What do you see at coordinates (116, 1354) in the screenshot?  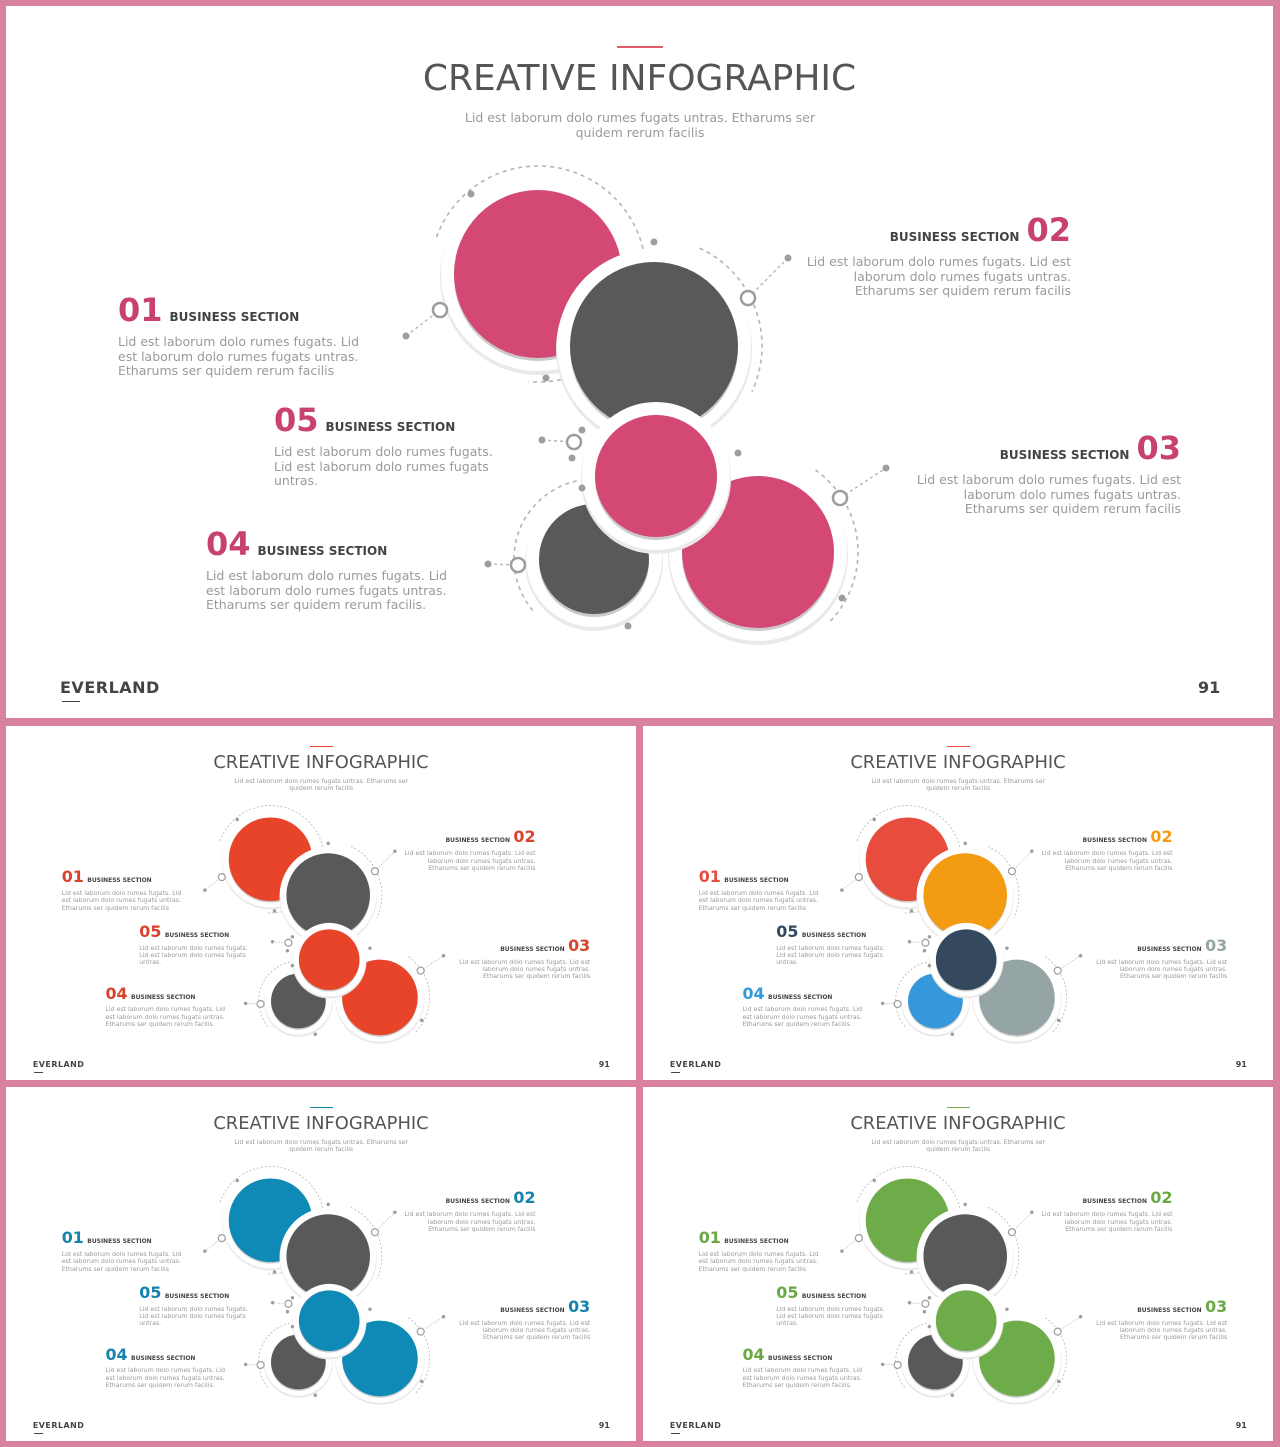 I see `section-number: 04` at bounding box center [116, 1354].